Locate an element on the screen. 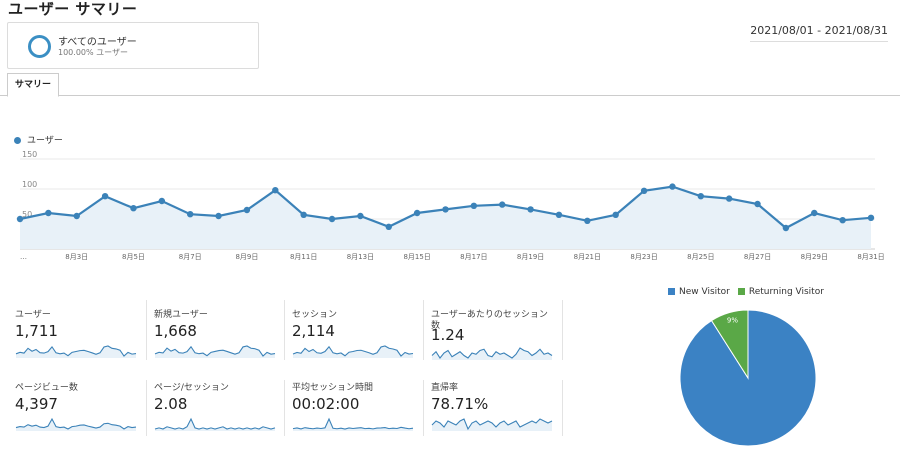  main-chart-legend: ユーザー is located at coordinates (38, 139).